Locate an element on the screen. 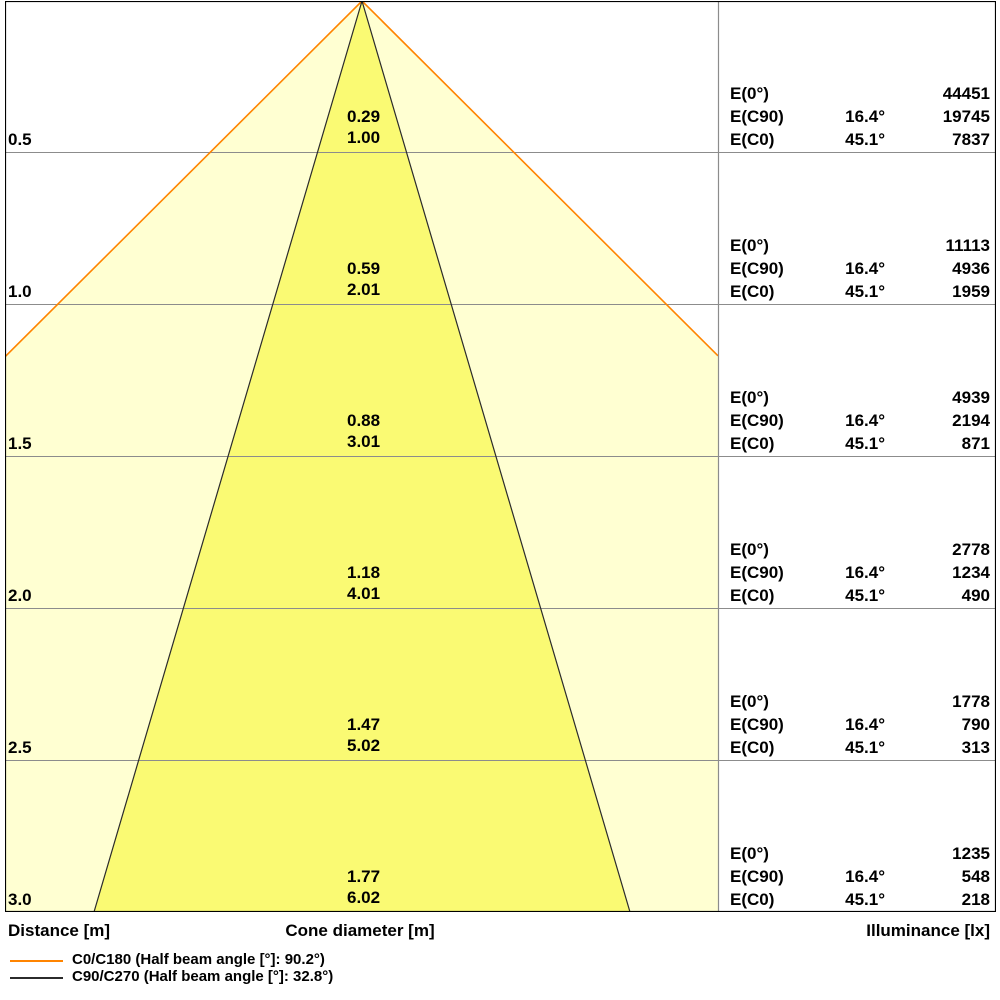 This screenshot has width=1000, height=1000. ec0-line: E(C0) 45.1° 1959 is located at coordinates (860, 291).